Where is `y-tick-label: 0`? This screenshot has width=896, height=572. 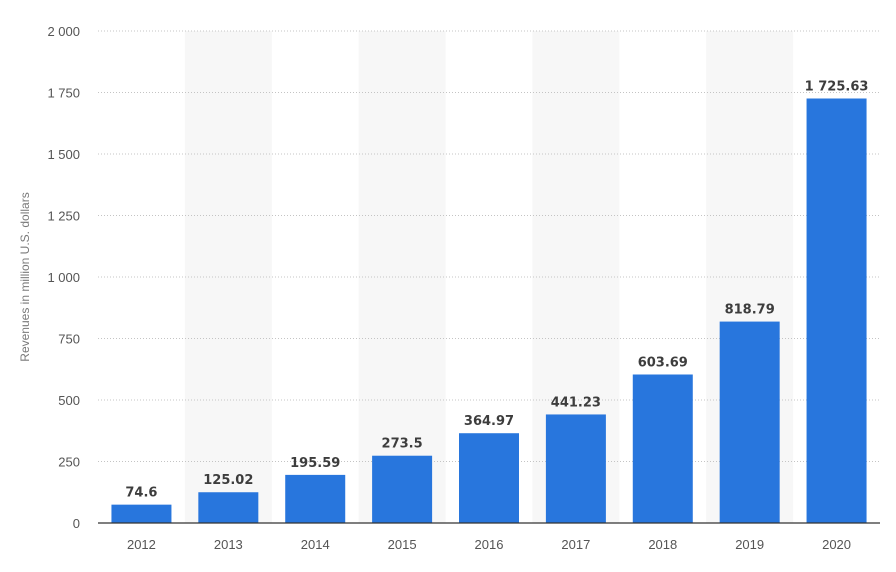
y-tick-label: 0 is located at coordinates (76, 523).